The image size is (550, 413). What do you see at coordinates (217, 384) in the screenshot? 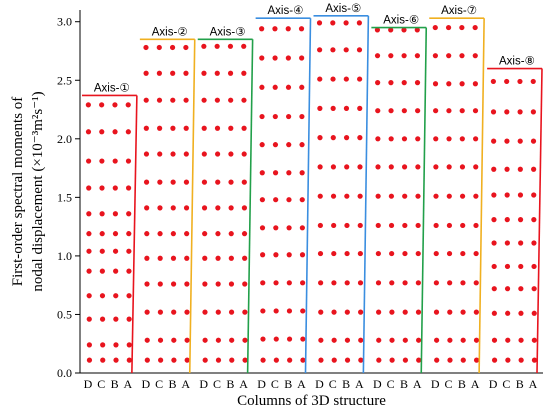
I see `column-label: C` at bounding box center [217, 384].